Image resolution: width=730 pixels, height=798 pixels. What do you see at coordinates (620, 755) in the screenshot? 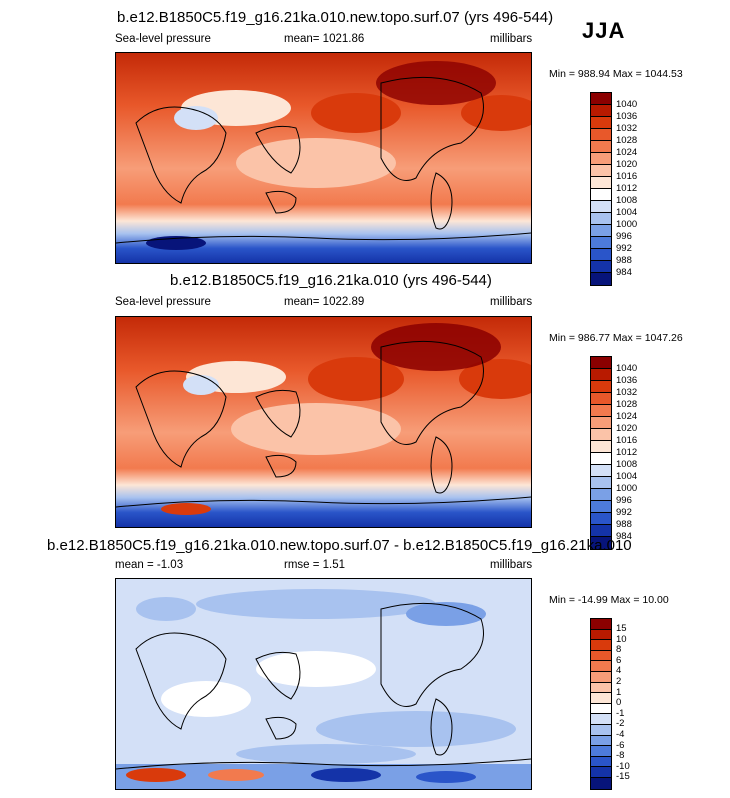
I see `panel3-colorbar-label: -8` at bounding box center [620, 755].